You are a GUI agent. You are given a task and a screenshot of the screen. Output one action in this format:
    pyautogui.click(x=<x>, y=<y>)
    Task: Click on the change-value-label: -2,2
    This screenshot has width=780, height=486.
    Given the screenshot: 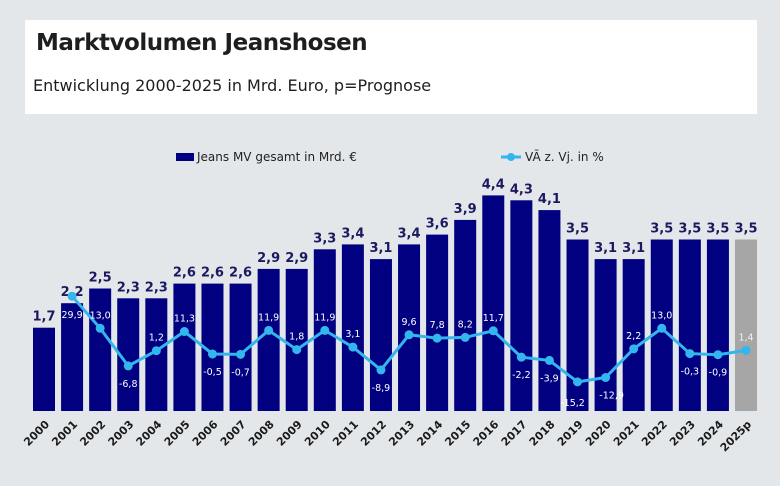 What is the action you would take?
    pyautogui.click(x=521, y=375)
    